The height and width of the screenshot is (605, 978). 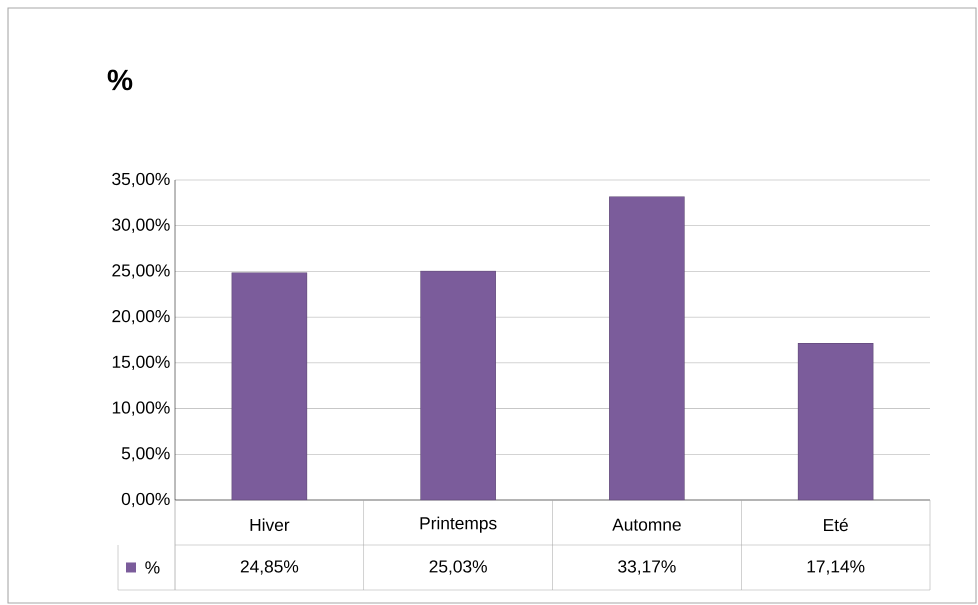 What do you see at coordinates (458, 567) in the screenshot?
I see `data-label: 25,03%` at bounding box center [458, 567].